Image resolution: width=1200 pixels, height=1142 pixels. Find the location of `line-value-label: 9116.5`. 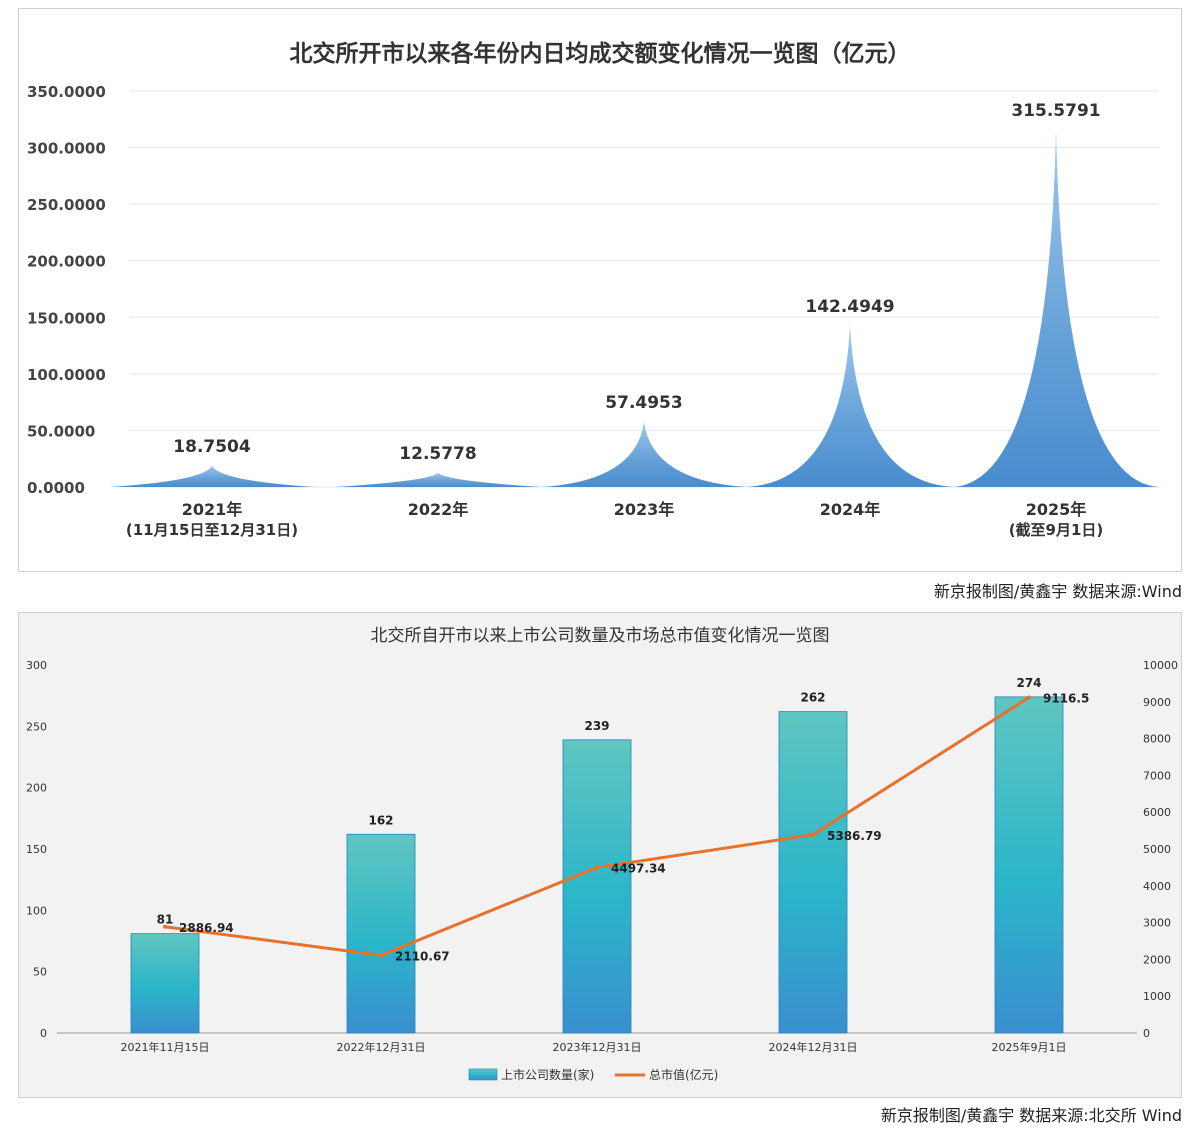

line-value-label: 9116.5 is located at coordinates (1066, 699).